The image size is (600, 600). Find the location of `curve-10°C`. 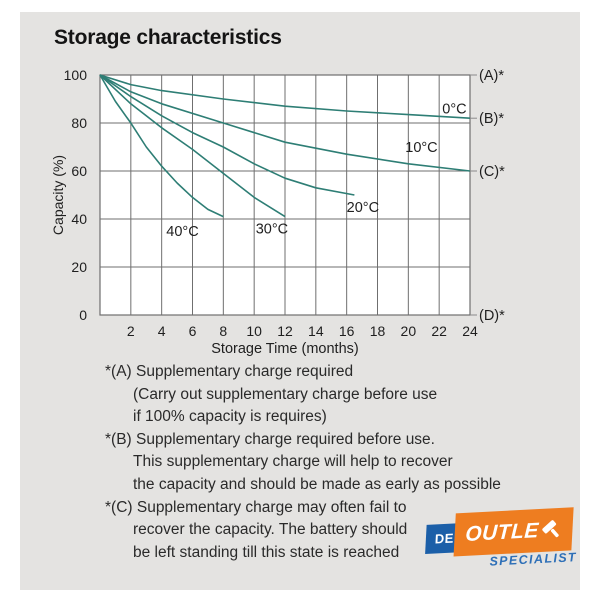

curve-10°C is located at coordinates (285, 123).